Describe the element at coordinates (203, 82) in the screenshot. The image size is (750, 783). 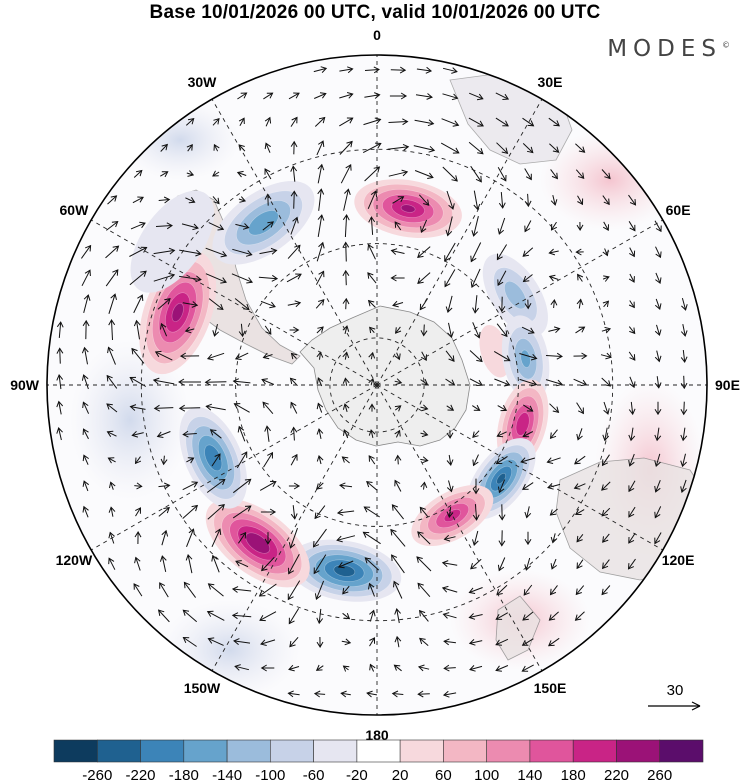
I see `longitude-label: 30W` at that location.